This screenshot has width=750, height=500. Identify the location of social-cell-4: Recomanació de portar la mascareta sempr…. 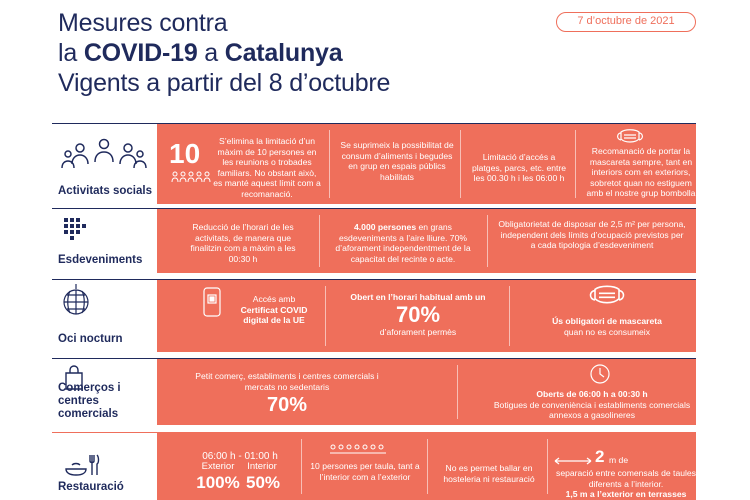
(641, 172).